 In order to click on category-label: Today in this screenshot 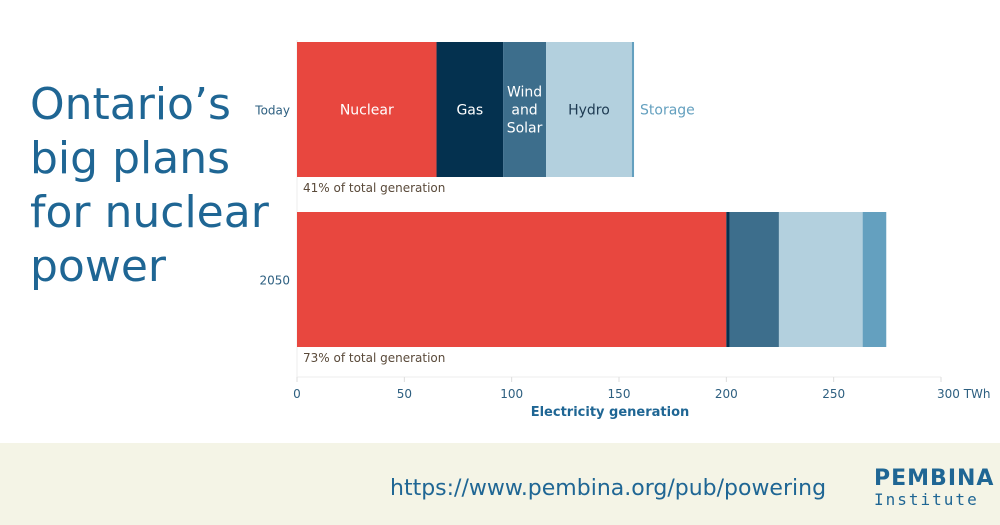, I will do `click(272, 111)`.